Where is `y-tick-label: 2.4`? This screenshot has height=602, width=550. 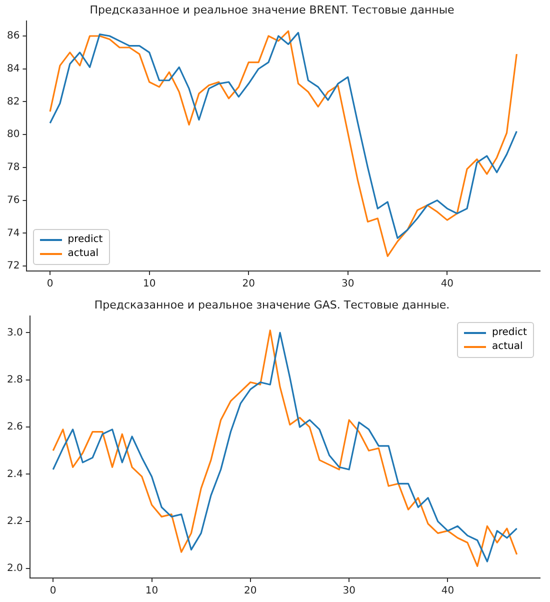 y-tick-label: 2.4 is located at coordinates (14, 474).